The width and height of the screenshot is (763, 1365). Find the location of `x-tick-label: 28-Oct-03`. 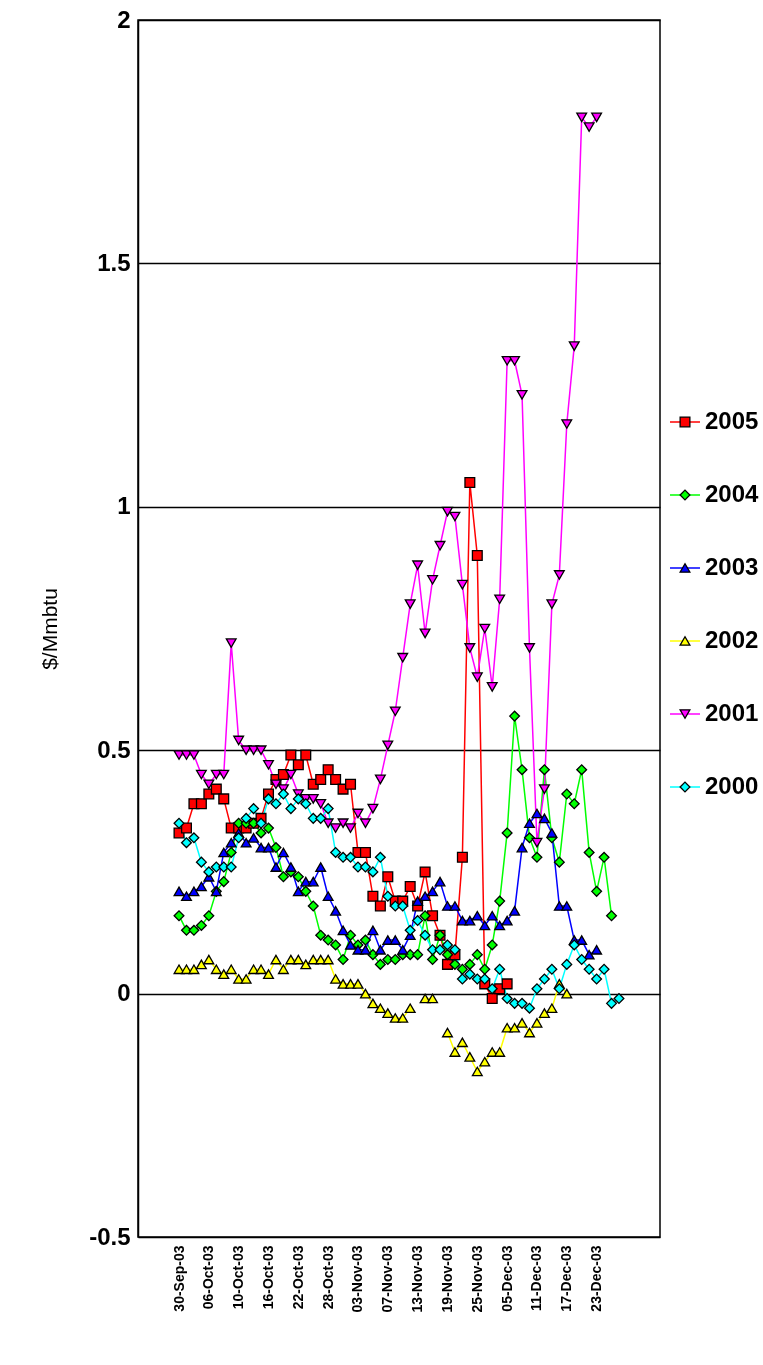

x-tick-label: 28-Oct-03 is located at coordinates (327, 1277).